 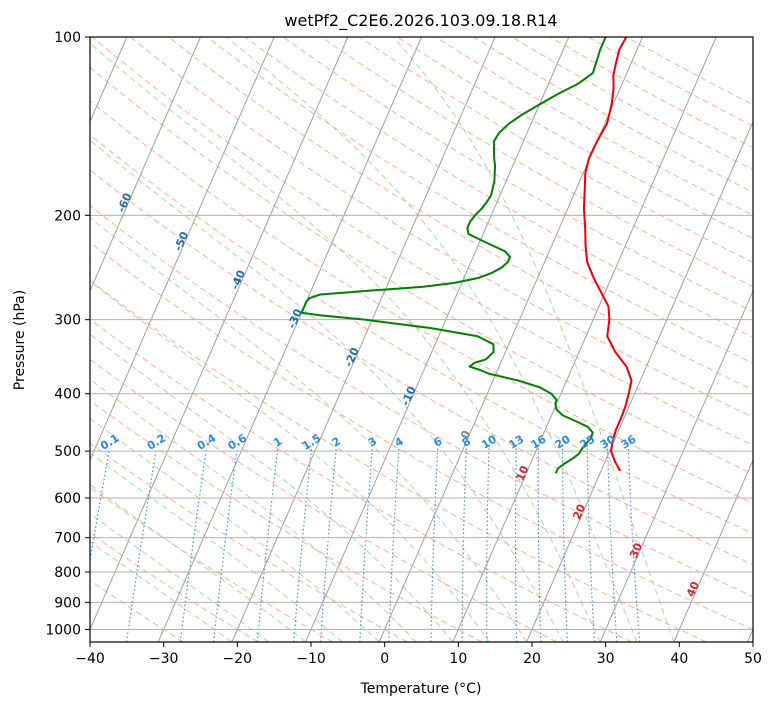 What do you see at coordinates (20, 340) in the screenshot?
I see `y-axis-title: Pressure (hPa)` at bounding box center [20, 340].